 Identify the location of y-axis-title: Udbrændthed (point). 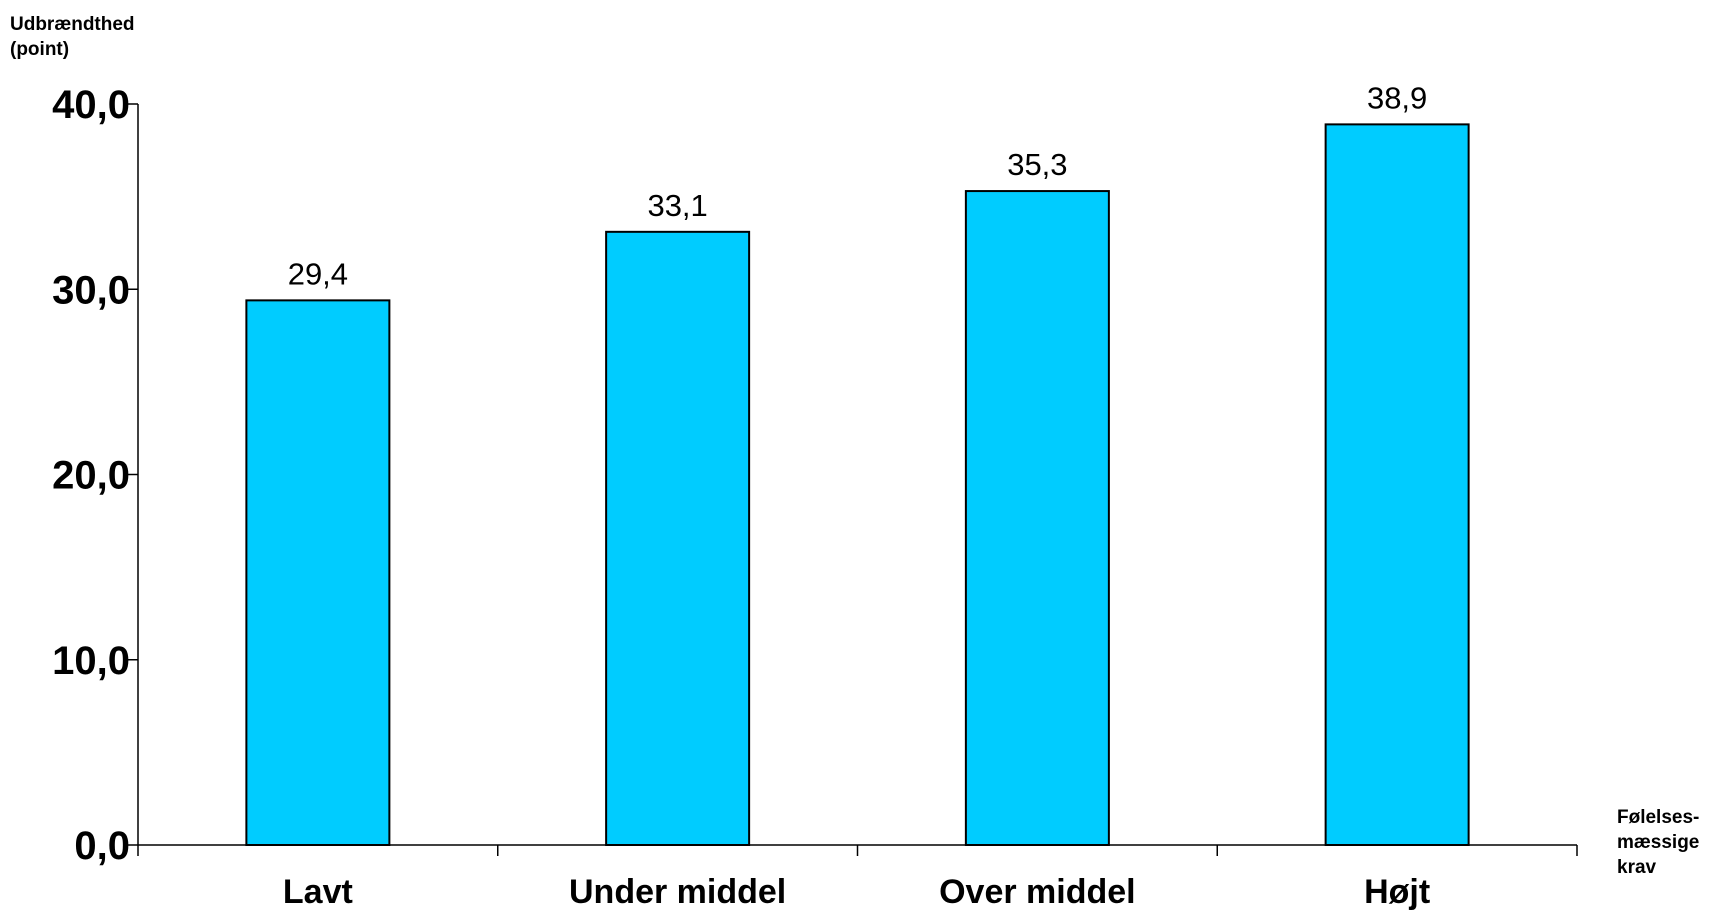
(72, 37).